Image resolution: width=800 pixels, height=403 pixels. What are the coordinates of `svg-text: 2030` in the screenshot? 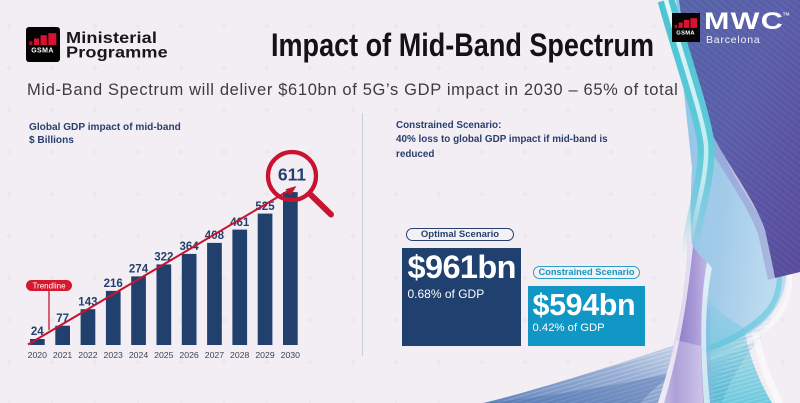 It's located at (290, 355).